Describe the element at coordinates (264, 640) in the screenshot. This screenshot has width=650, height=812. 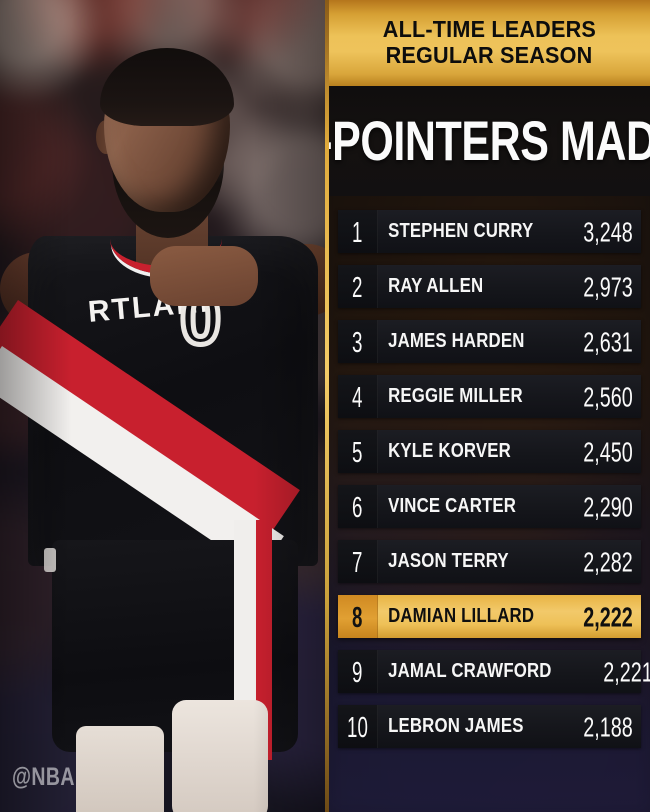
I see `shorts-red-stripe` at that location.